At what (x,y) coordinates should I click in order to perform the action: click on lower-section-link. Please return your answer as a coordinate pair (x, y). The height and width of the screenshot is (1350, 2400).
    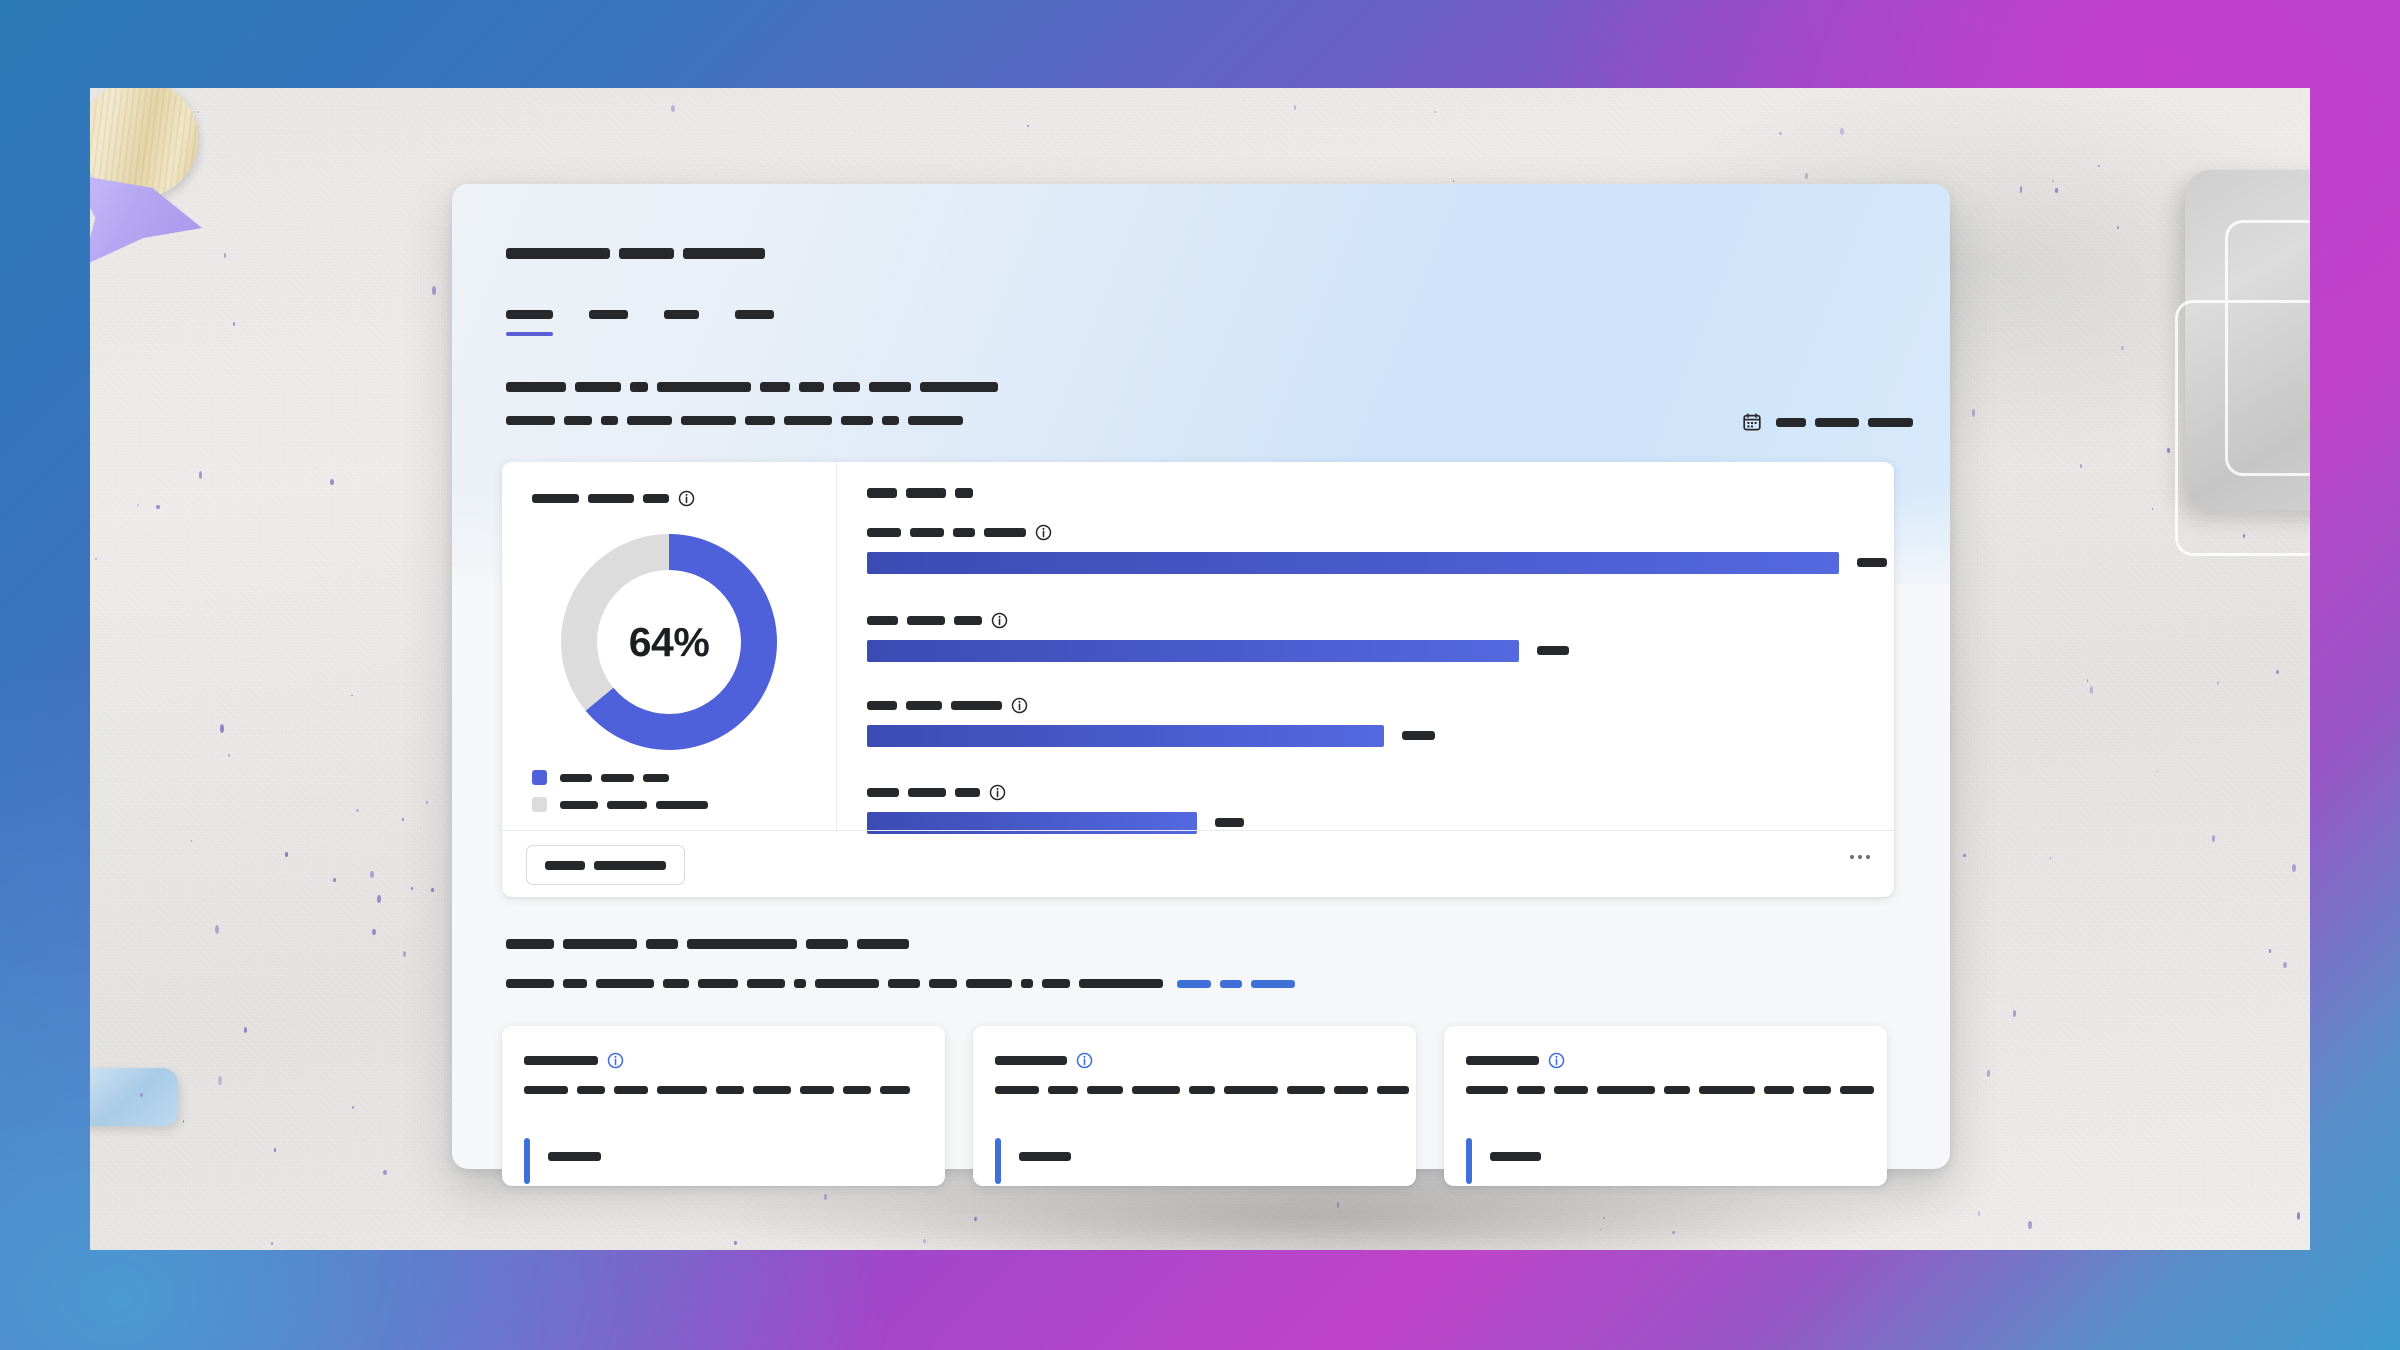
    Looking at the image, I should click on (1236, 983).